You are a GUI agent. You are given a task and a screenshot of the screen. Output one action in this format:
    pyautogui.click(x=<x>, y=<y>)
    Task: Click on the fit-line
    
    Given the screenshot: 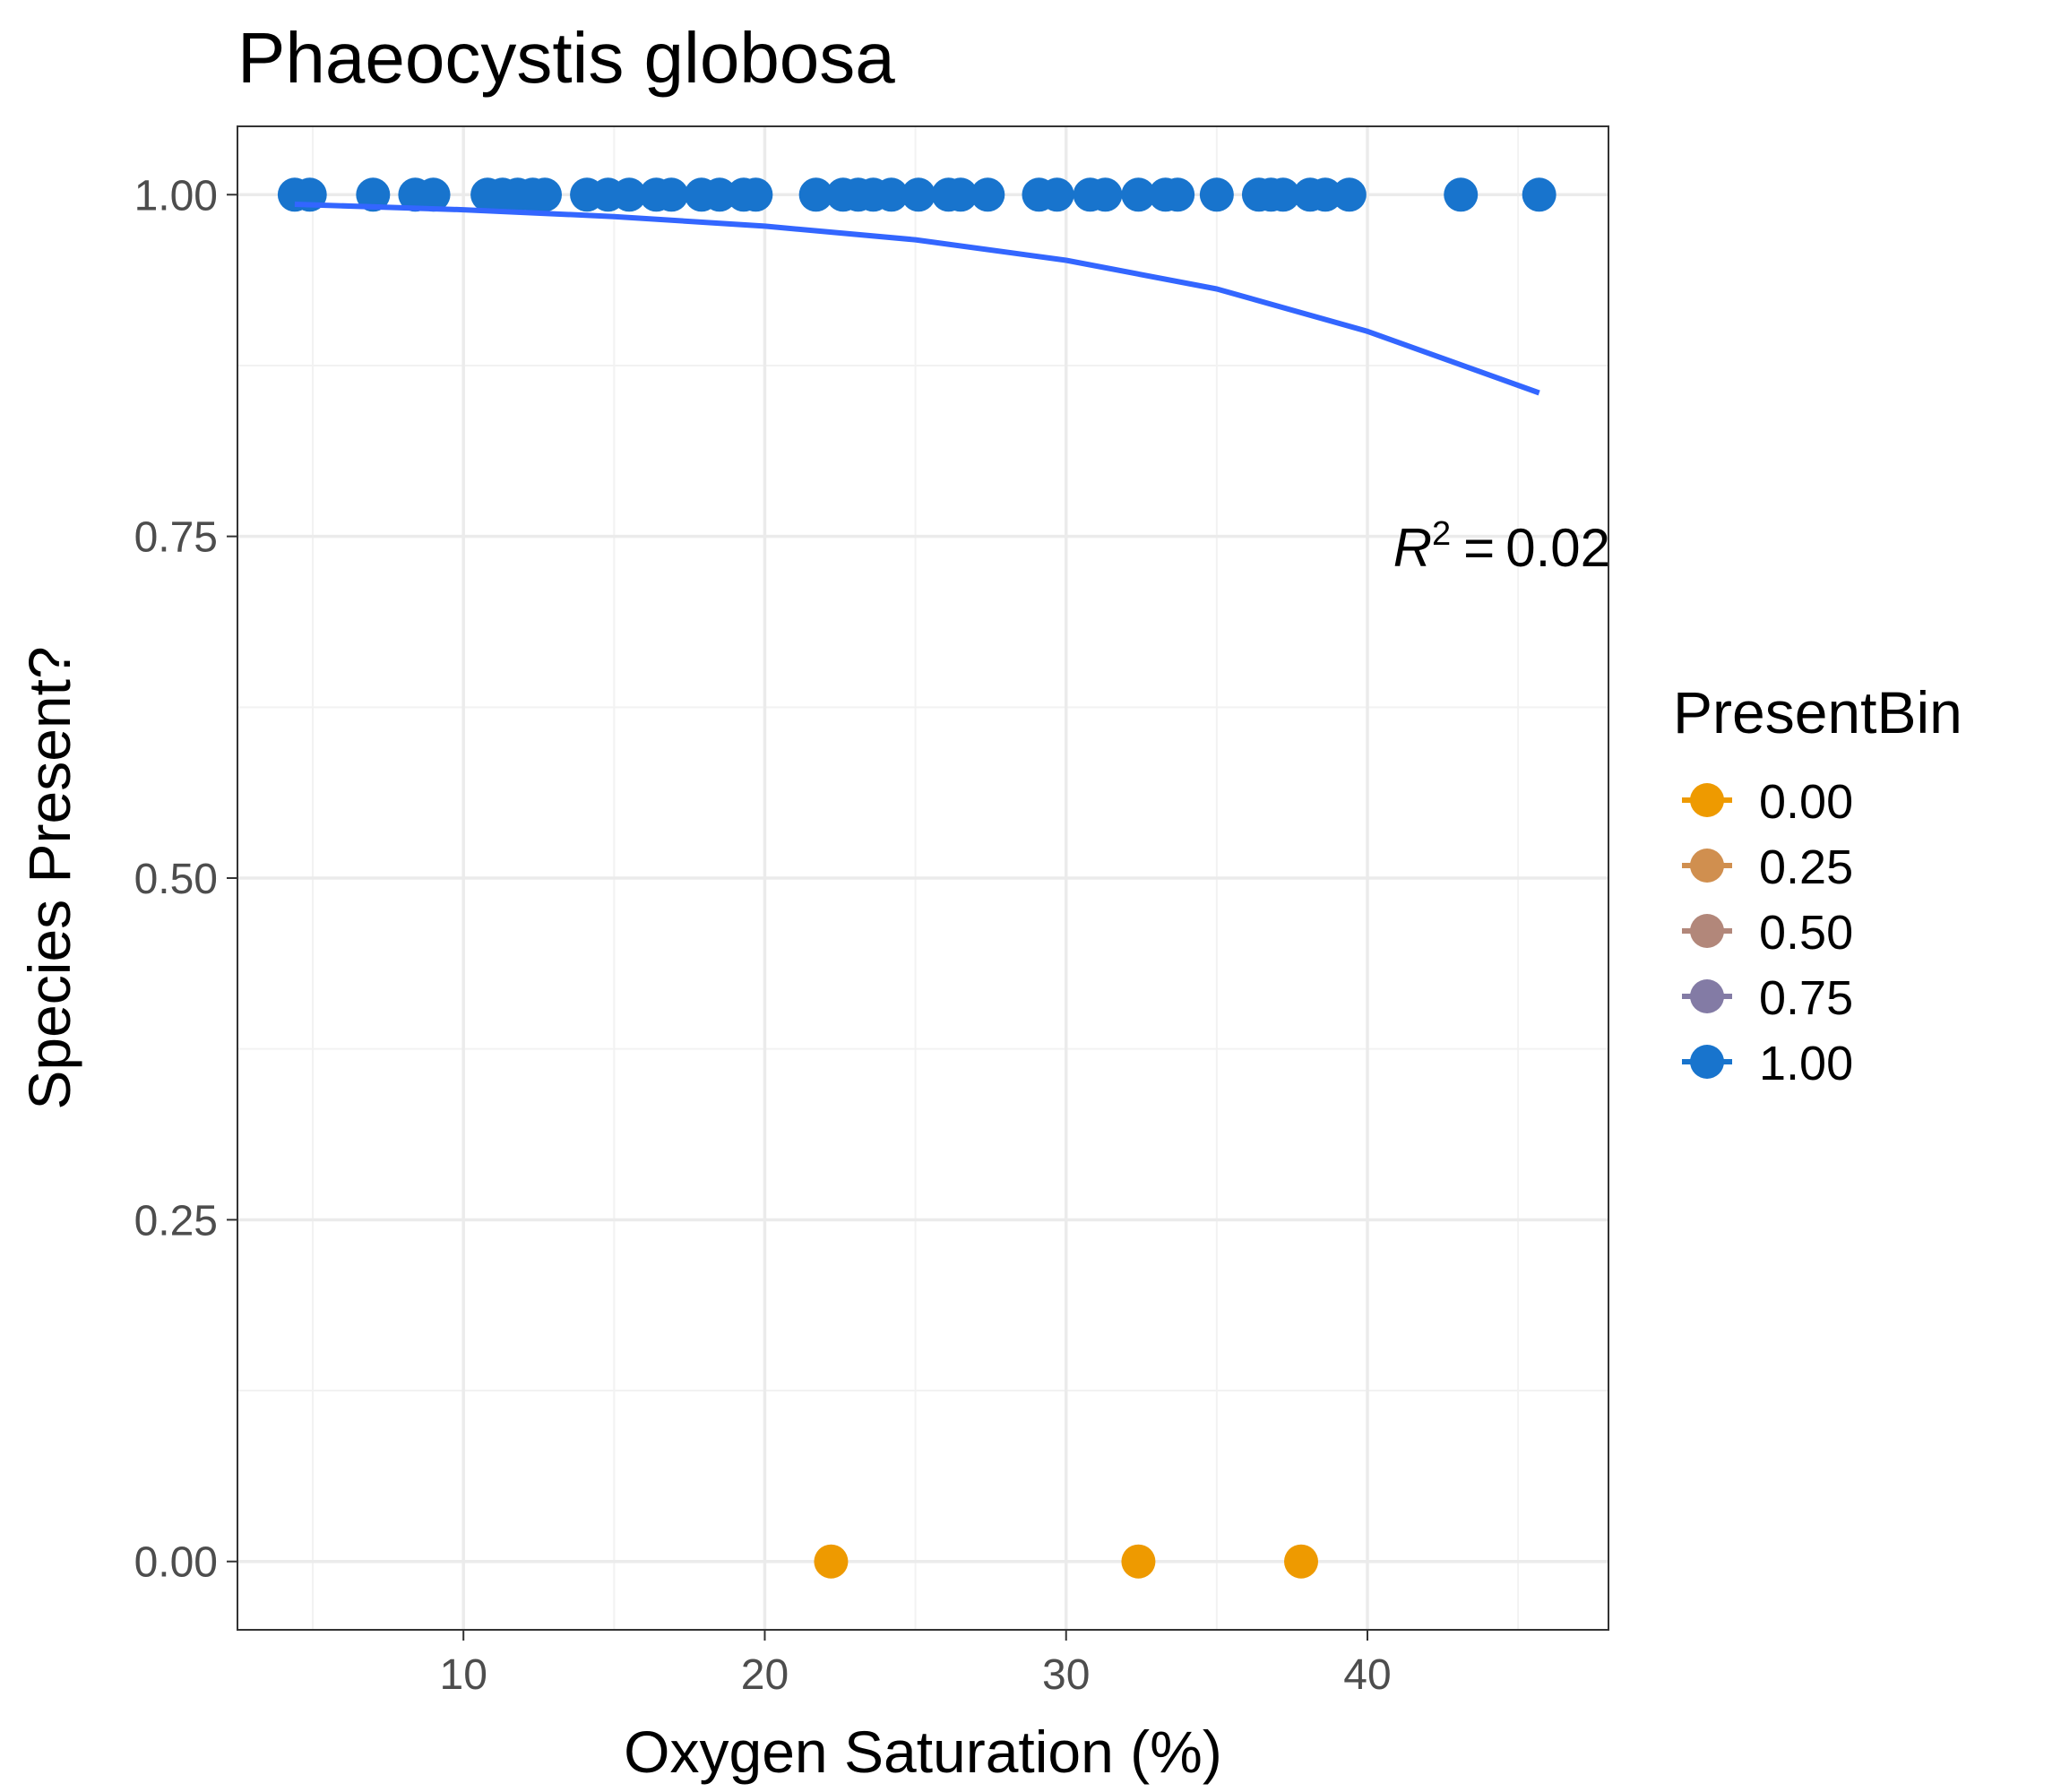 What is the action you would take?
    pyautogui.click(x=917, y=299)
    